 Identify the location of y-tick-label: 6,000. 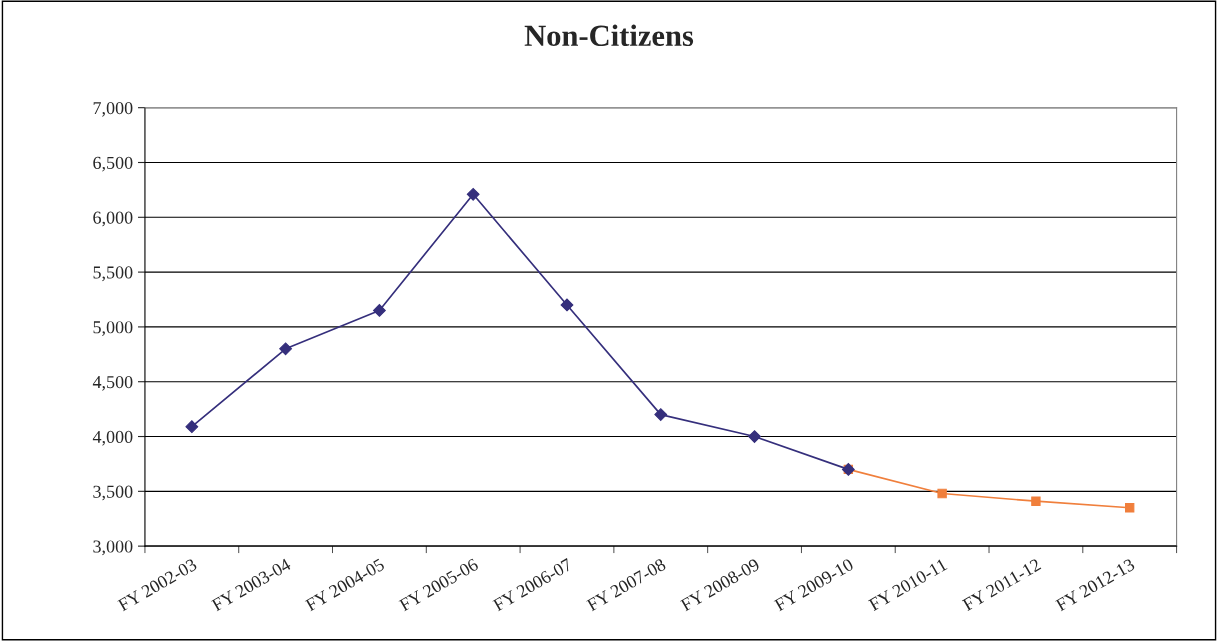
(113, 219).